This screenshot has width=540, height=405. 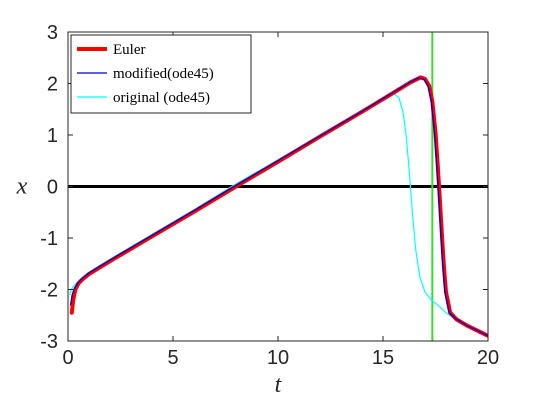 I want to click on y-tick-label: 3, so click(x=52, y=33).